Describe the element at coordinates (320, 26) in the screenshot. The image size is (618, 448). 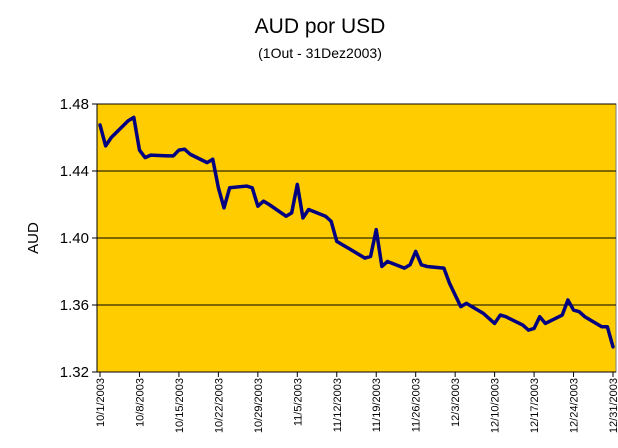
I see `chart-title: AUD por USD` at that location.